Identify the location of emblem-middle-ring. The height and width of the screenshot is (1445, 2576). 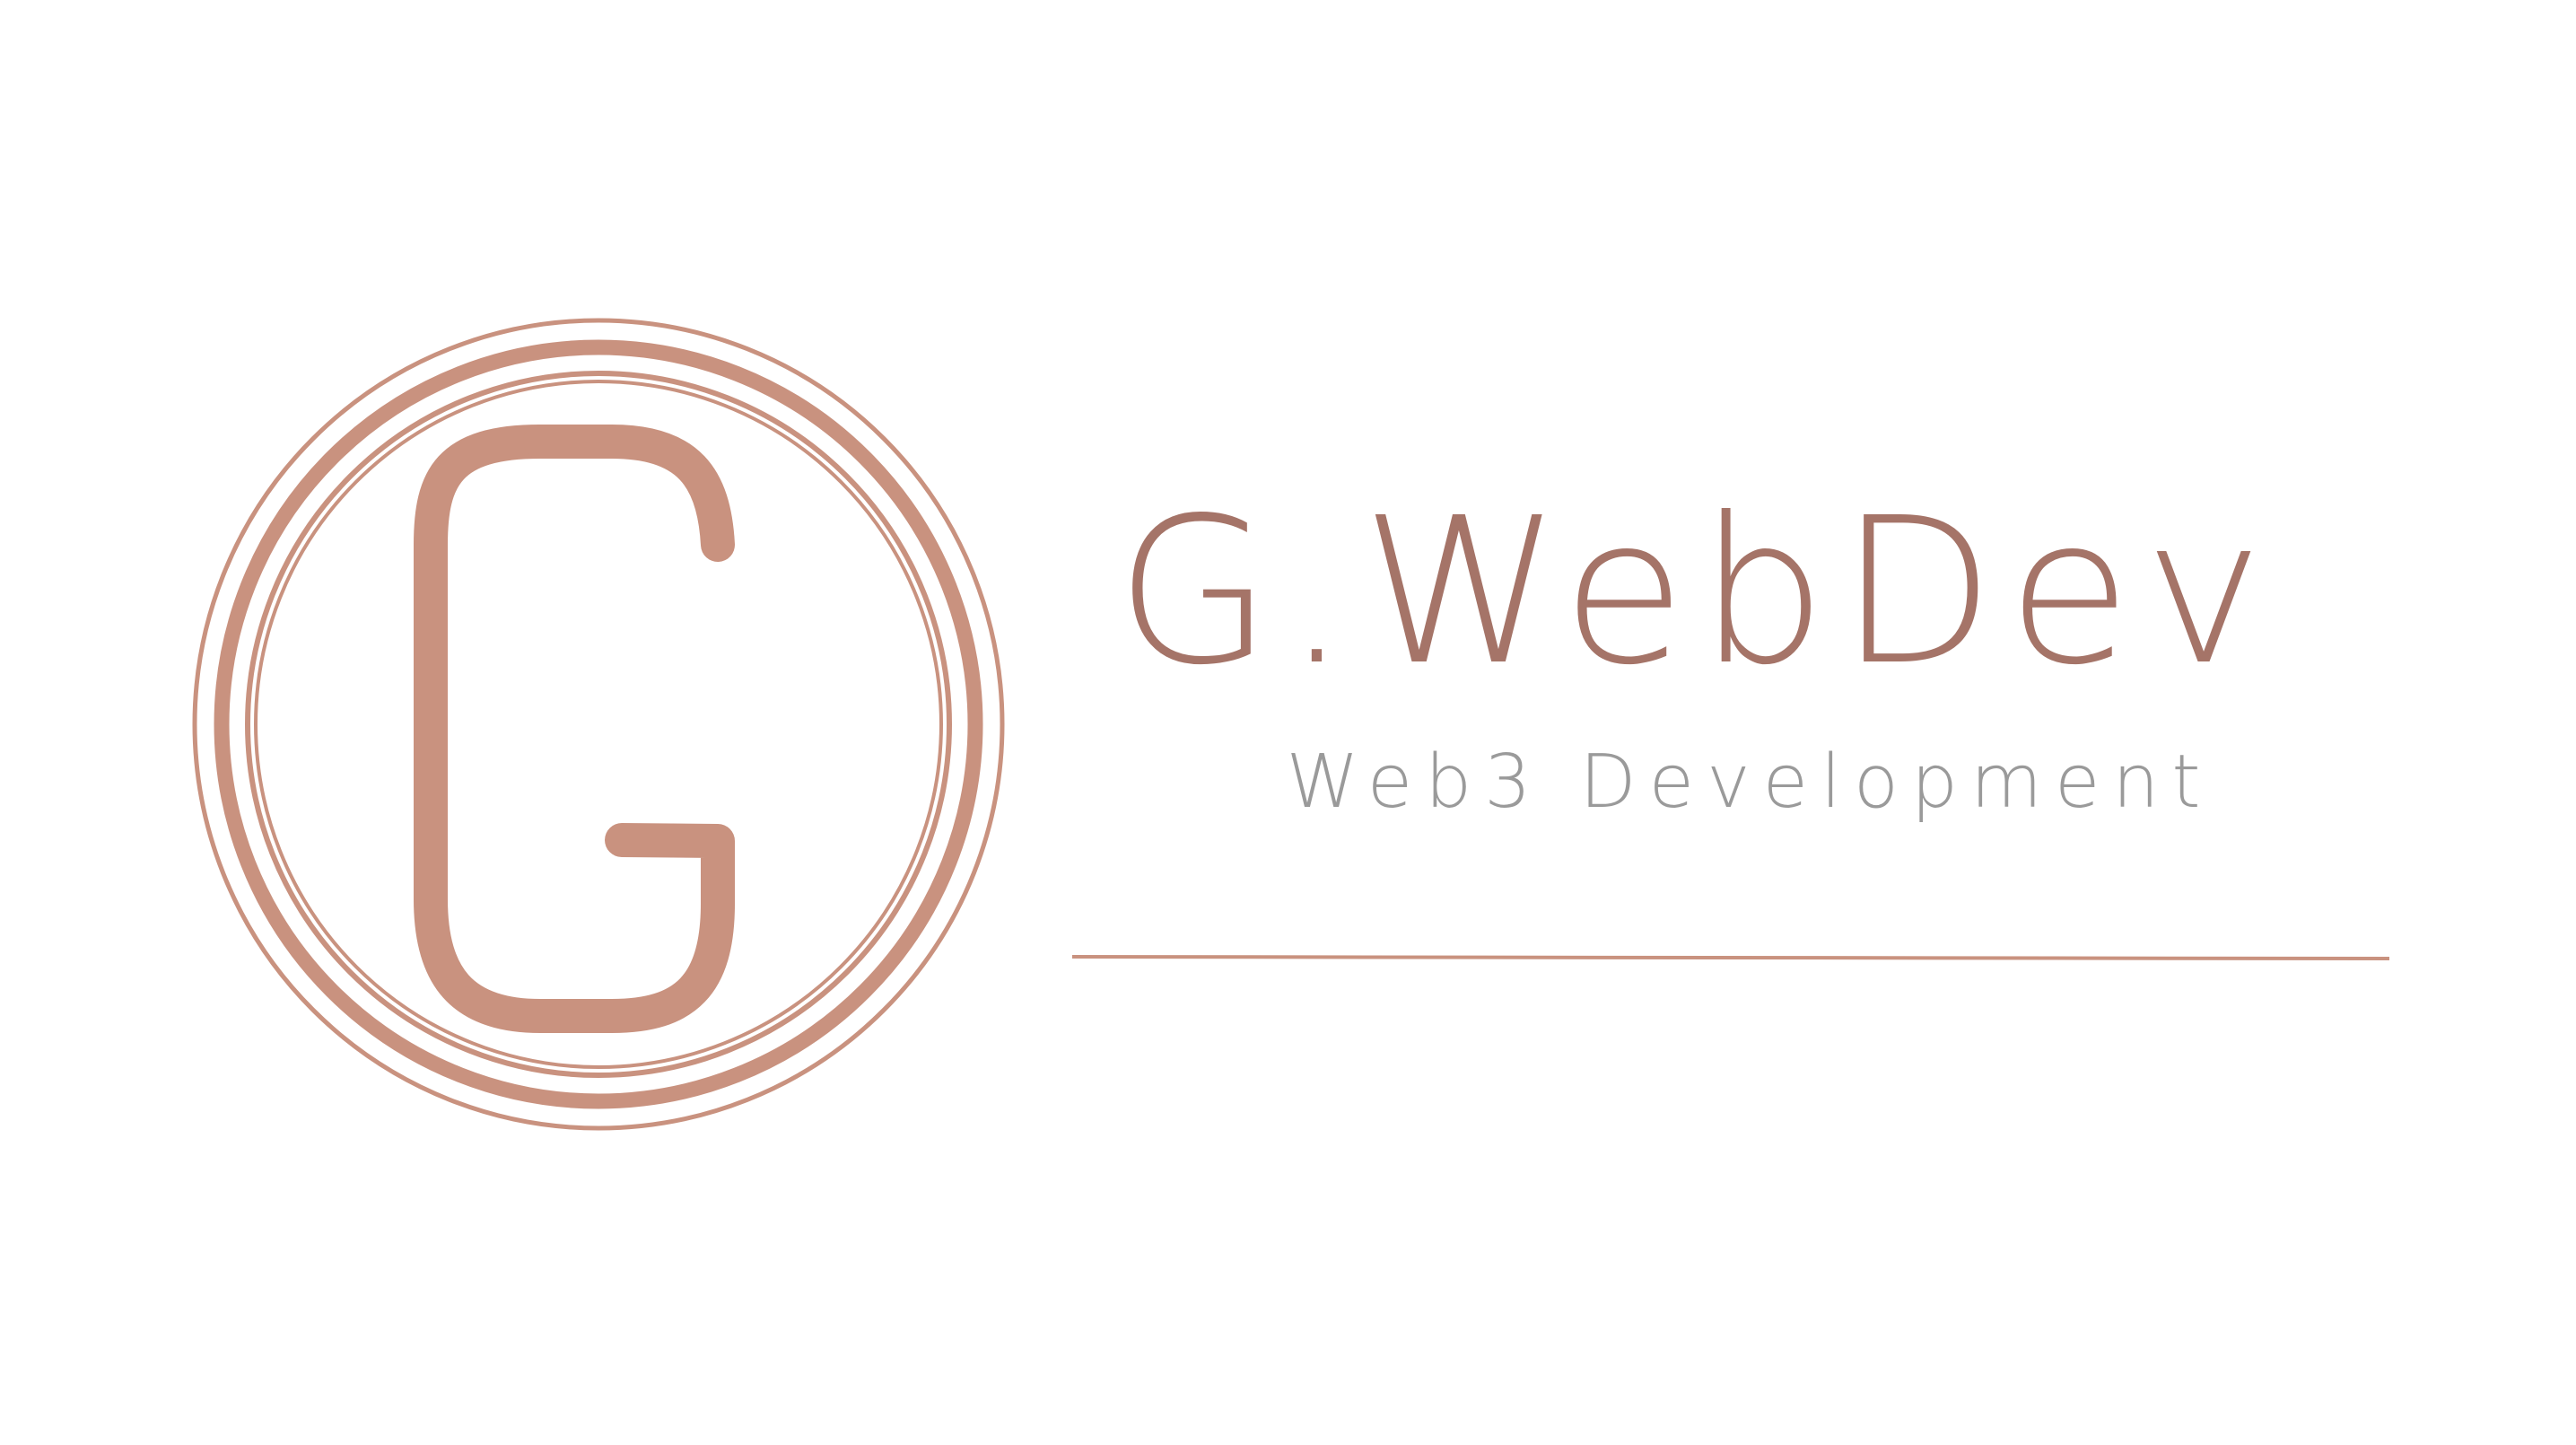
(599, 724).